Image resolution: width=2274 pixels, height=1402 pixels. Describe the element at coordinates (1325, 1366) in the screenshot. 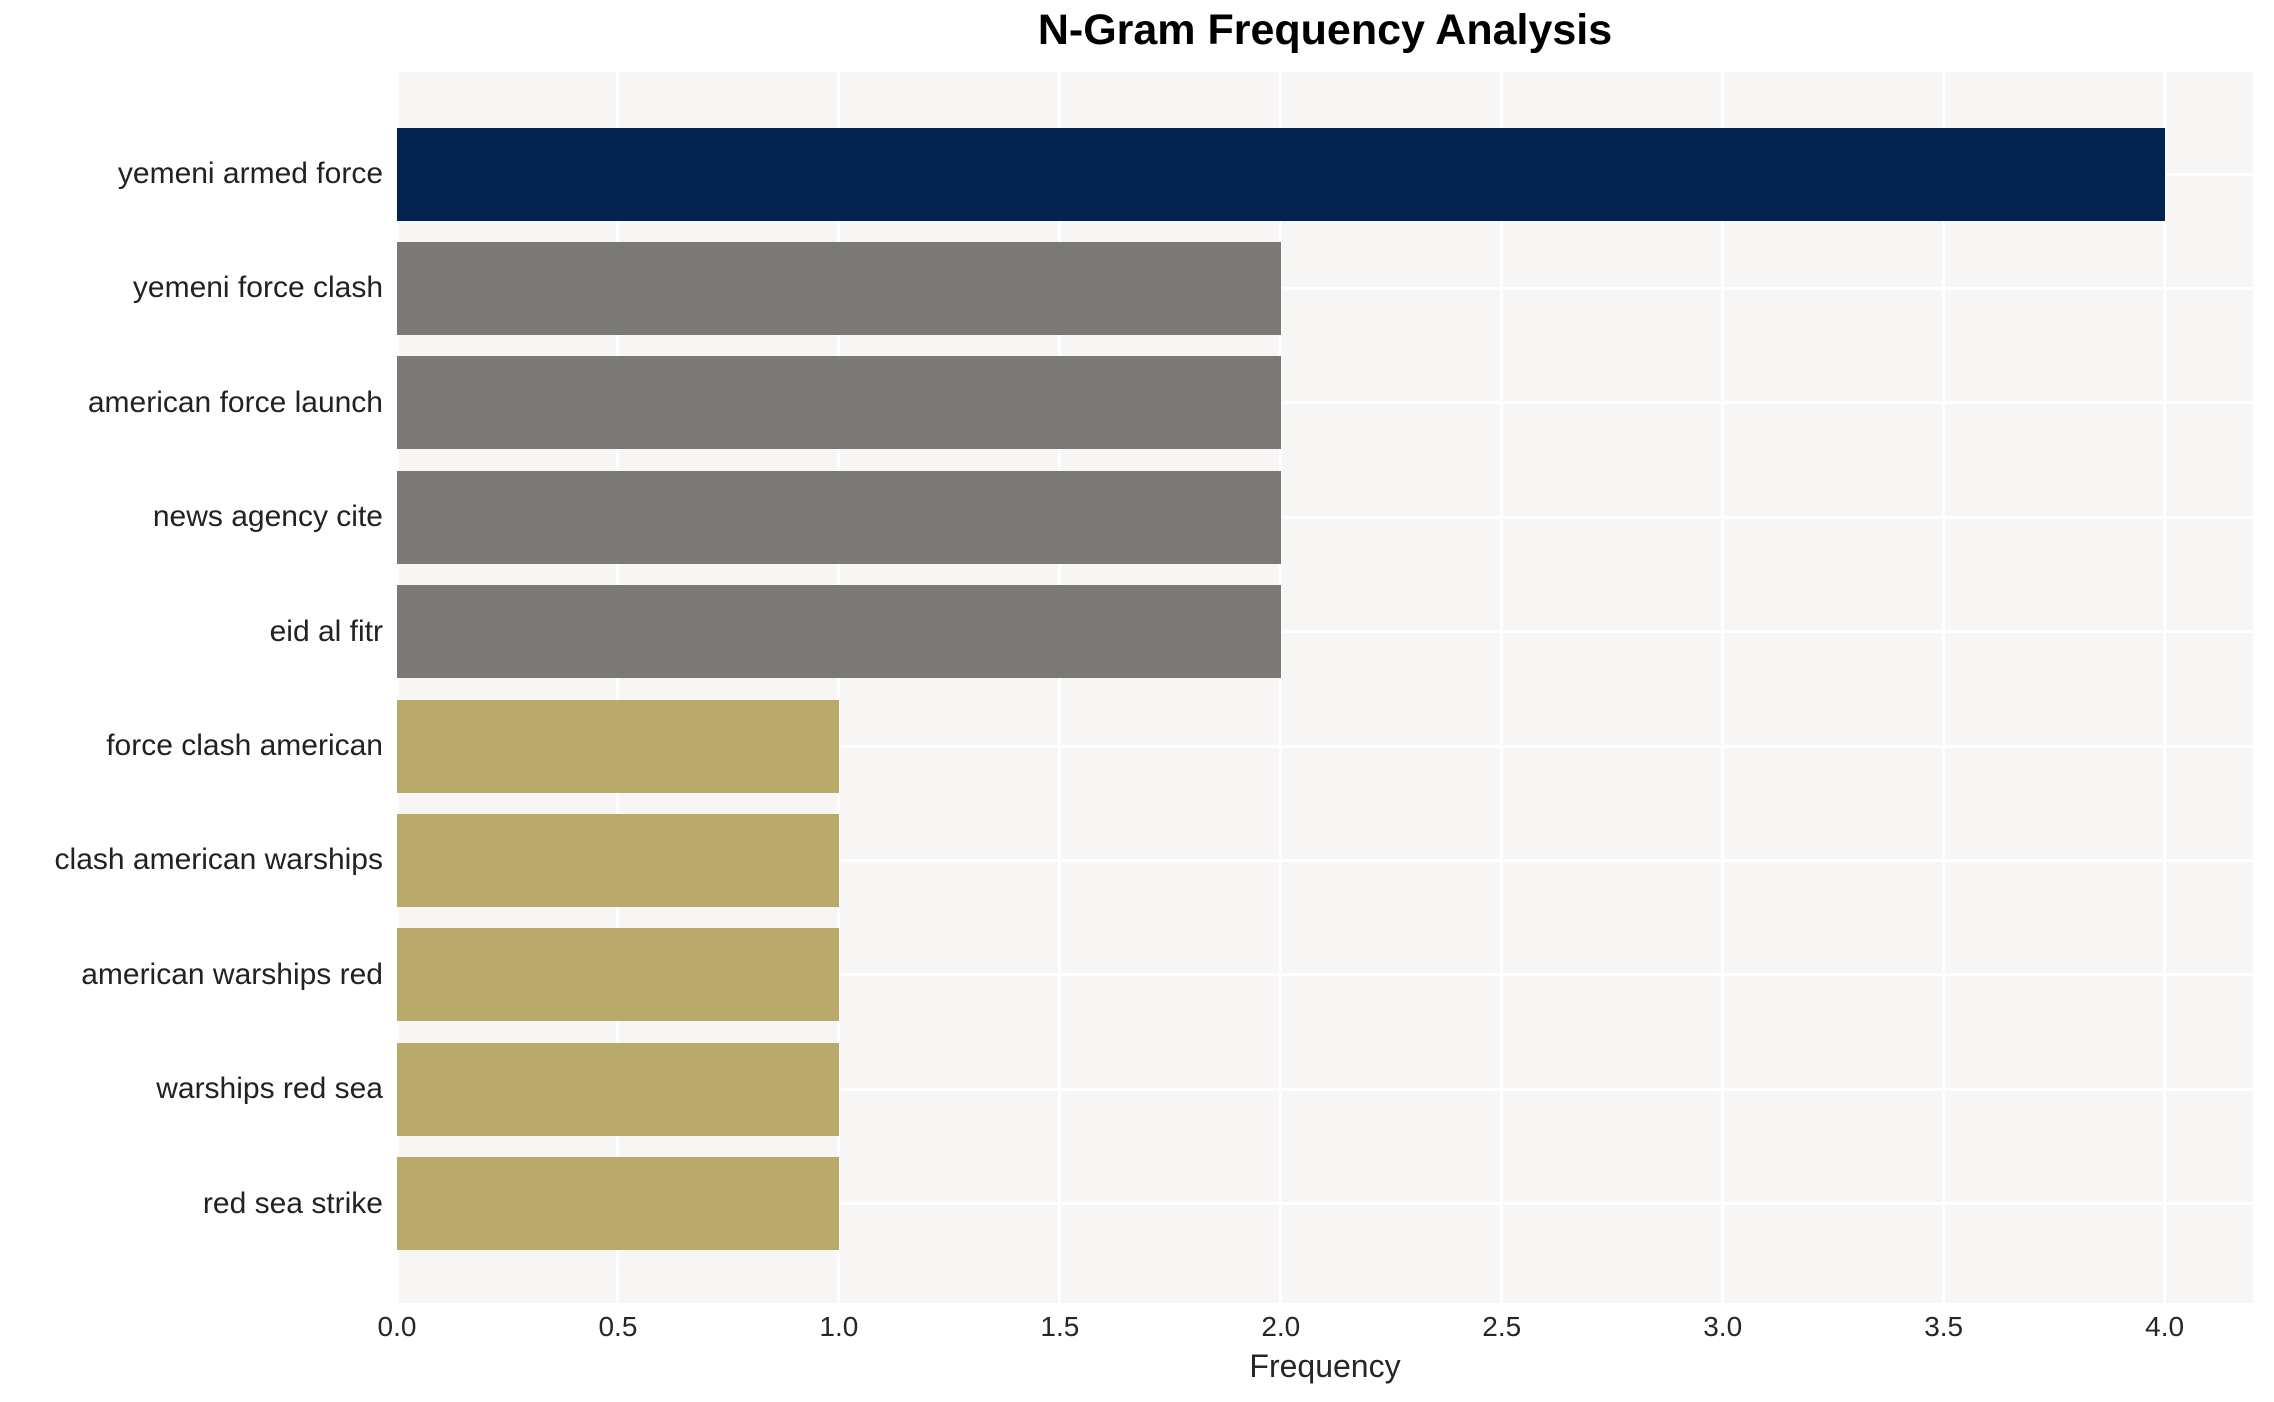

I see `x-axis-title: Frequency` at that location.